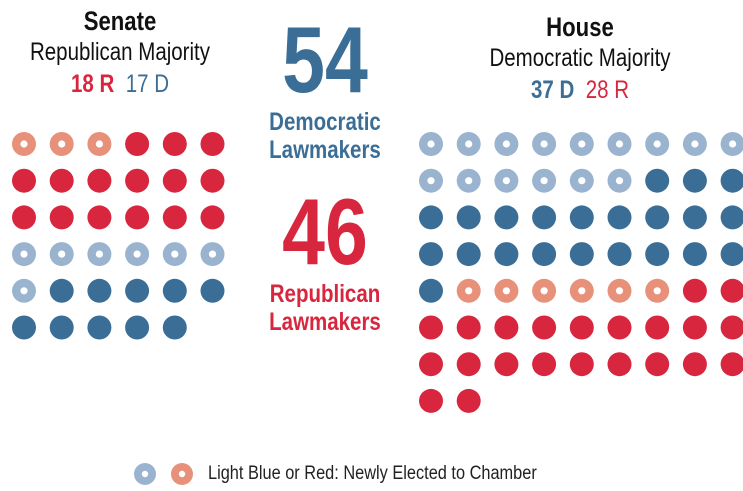 The image size is (743, 491). Describe the element at coordinates (120, 21) in the screenshot. I see `senate-title: Senate` at that location.